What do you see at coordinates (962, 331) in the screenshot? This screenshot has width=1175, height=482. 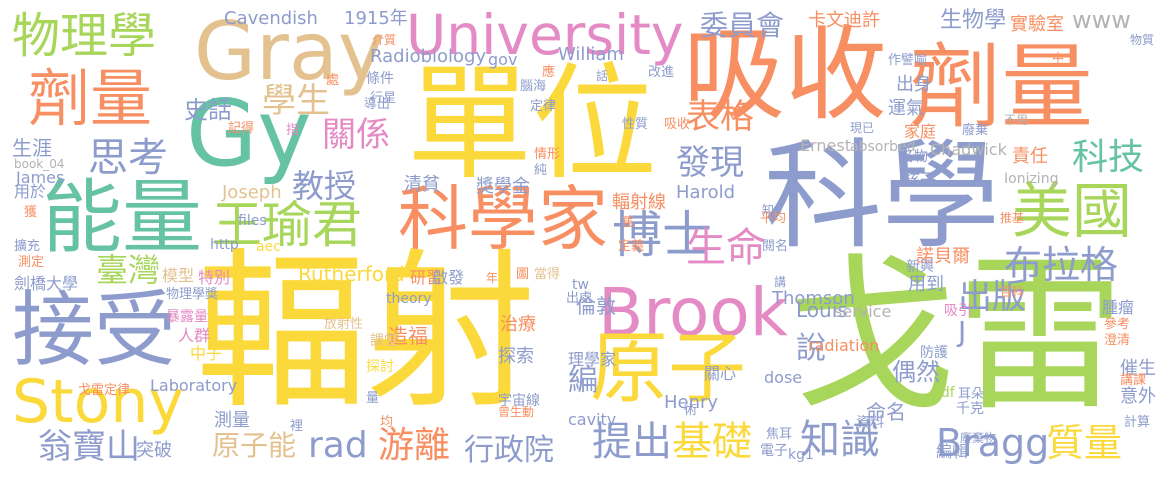 I see `word: J` at bounding box center [962, 331].